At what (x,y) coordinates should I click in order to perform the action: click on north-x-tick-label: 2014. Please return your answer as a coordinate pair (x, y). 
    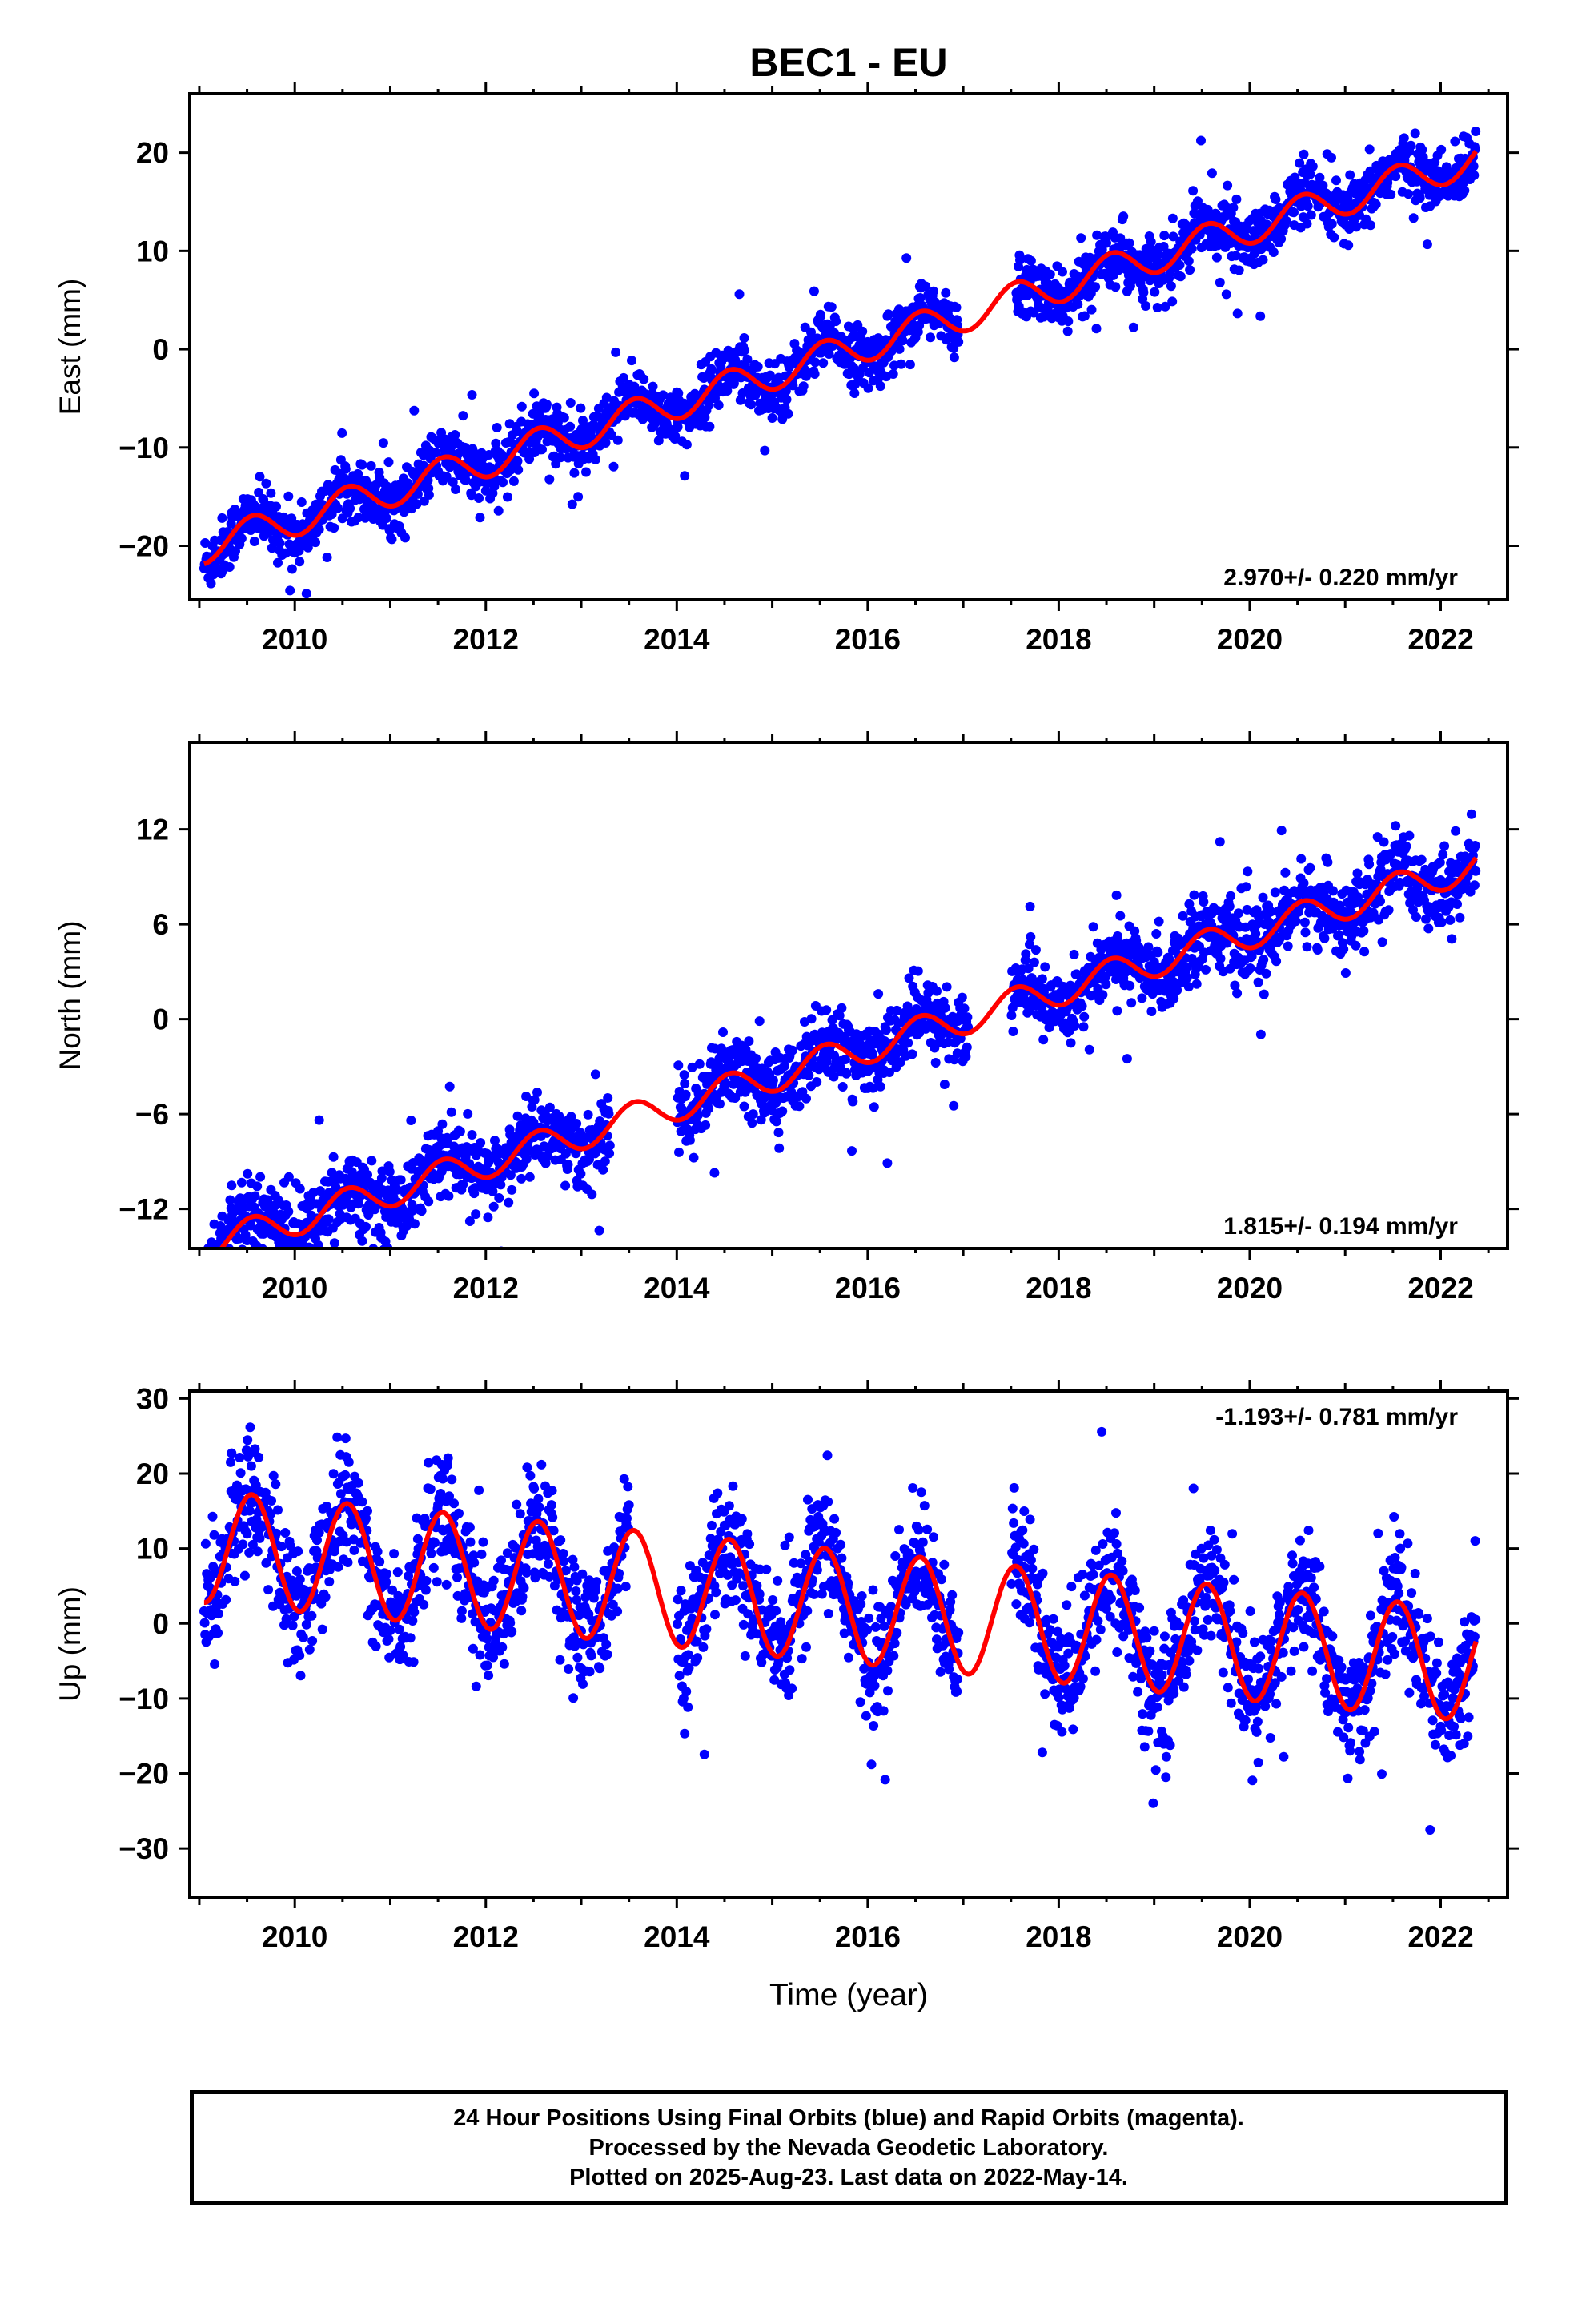
    Looking at the image, I should click on (677, 1288).